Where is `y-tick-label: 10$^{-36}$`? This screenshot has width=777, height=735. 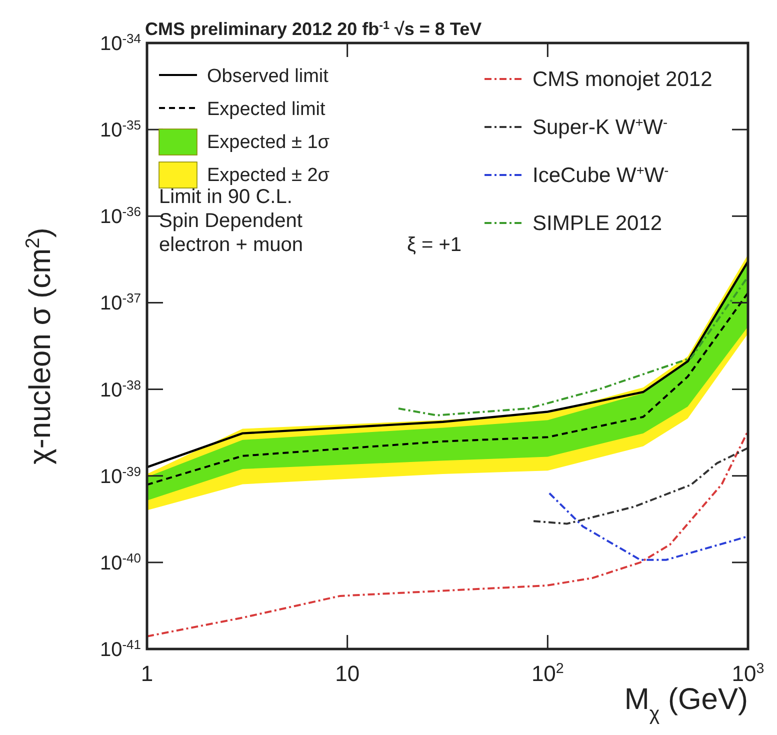
y-tick-label: 10$^{-36}$ is located at coordinates (120, 216).